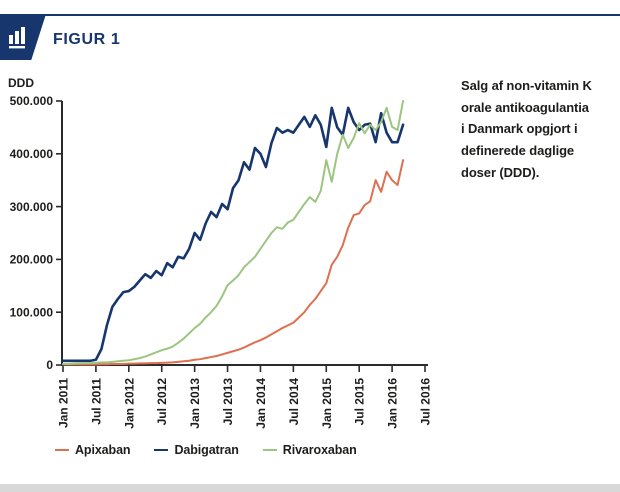 Image resolution: width=620 pixels, height=492 pixels. What do you see at coordinates (319, 450) in the screenshot?
I see `legend-label: Rivaroxaban` at bounding box center [319, 450].